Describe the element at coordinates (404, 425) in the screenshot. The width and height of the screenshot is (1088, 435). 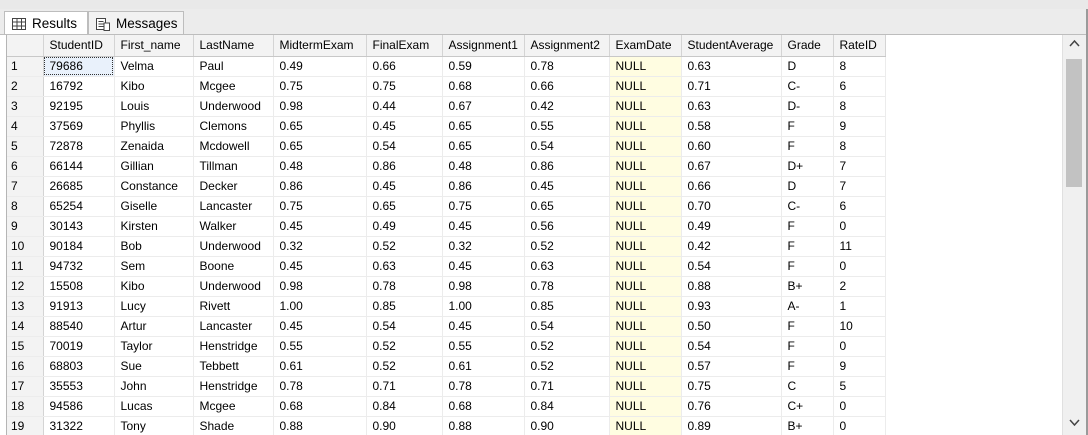
I see `table-cell: 0.90` at that location.